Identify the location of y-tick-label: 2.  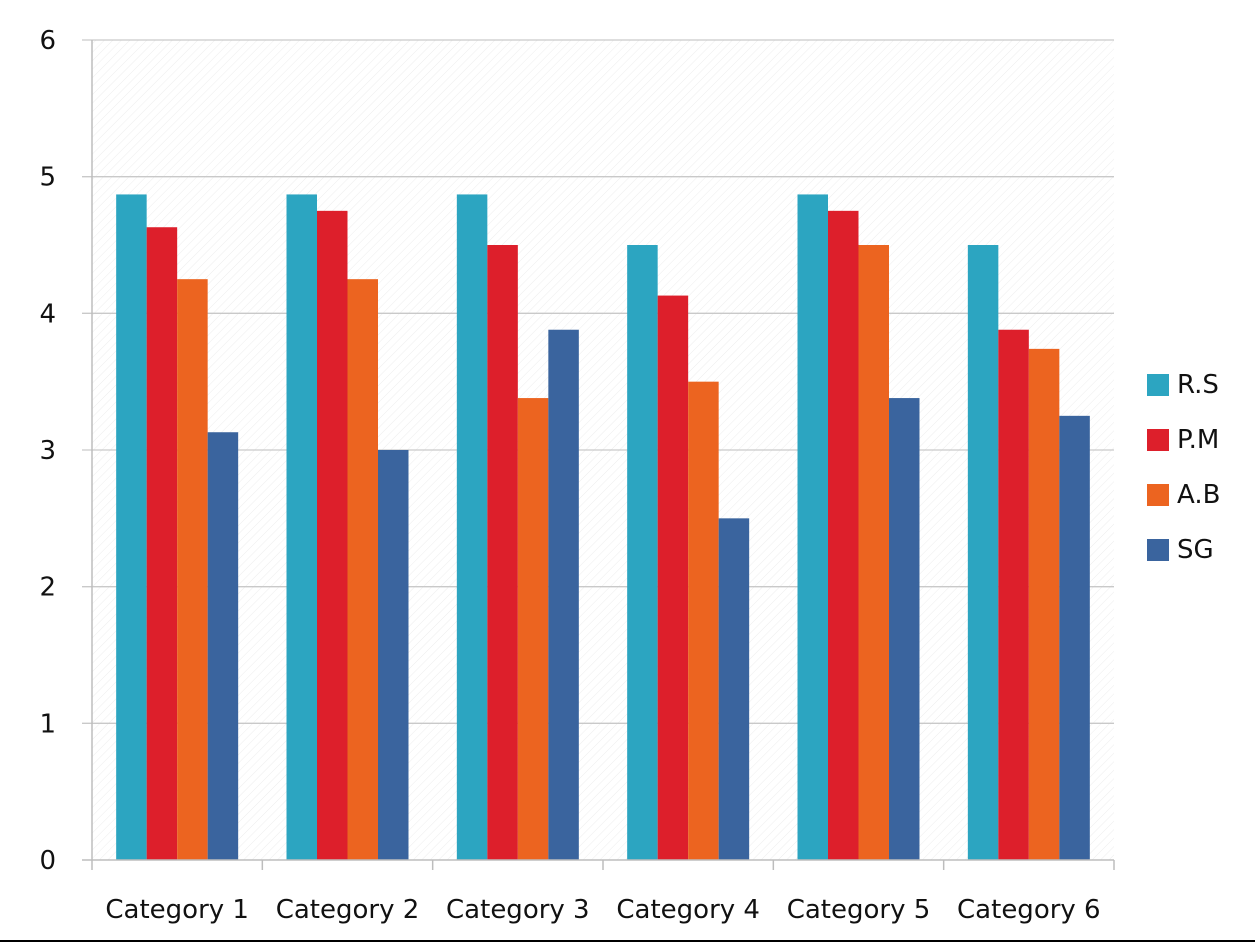
(47, 588).